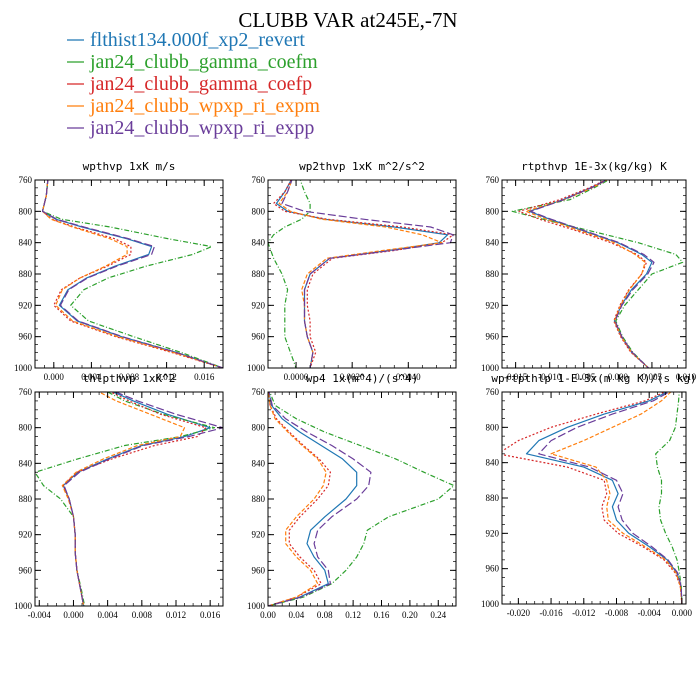  What do you see at coordinates (26, 211) in the screenshot?
I see `y-tick-label-0-1: 800` at bounding box center [26, 211].